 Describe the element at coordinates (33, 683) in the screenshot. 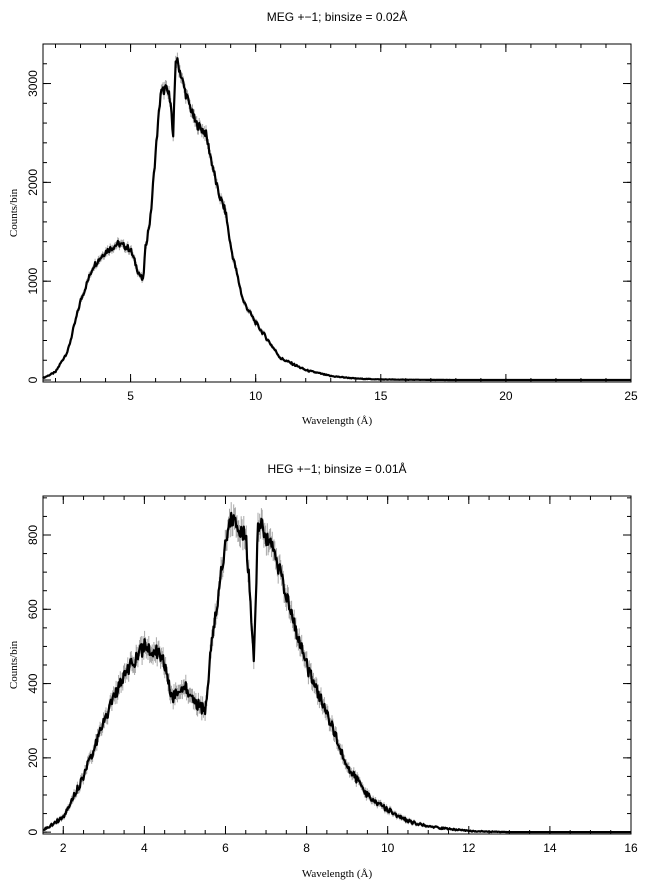

I see `heg-y-tick-label: 400` at that location.